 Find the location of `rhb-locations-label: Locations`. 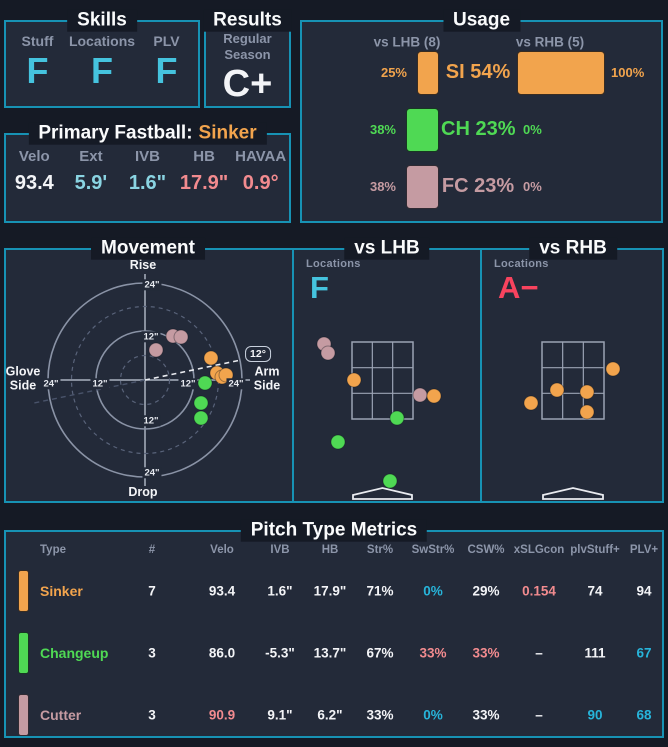

rhb-locations-label: Locations is located at coordinates (521, 264).